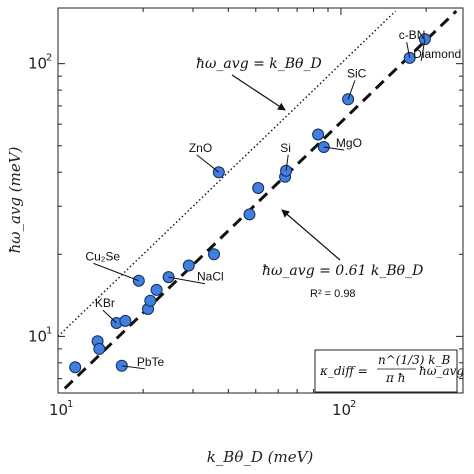 The image size is (474, 474). What do you see at coordinates (412, 35) in the screenshot?
I see `material-label: c-BN` at bounding box center [412, 35].